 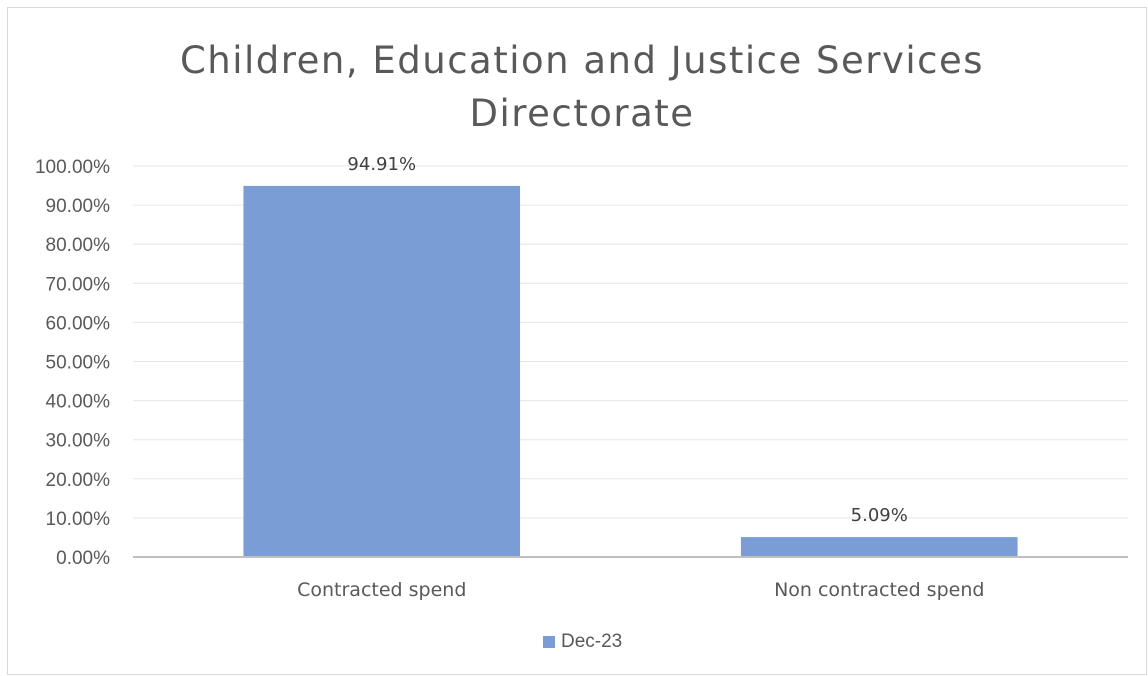 I want to click on y-tick-label: 30.00%, so click(x=78, y=441).